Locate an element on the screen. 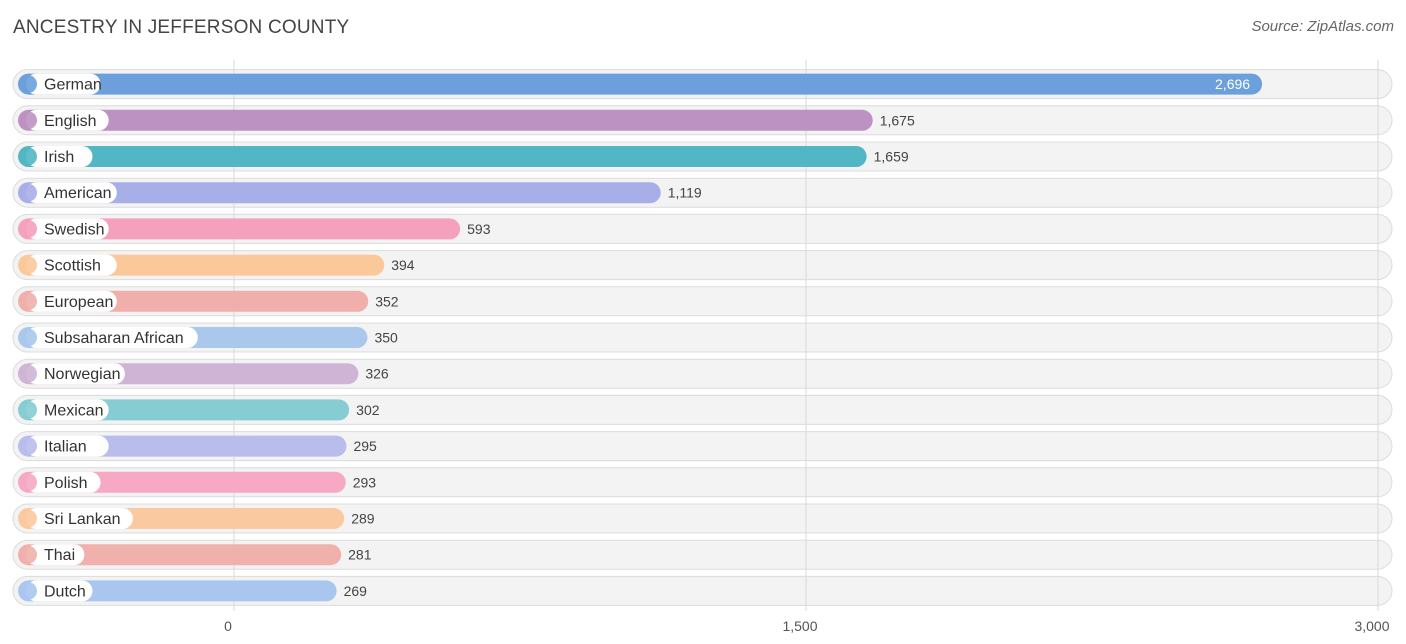 The image size is (1406, 644). value-label: 289 is located at coordinates (363, 519).